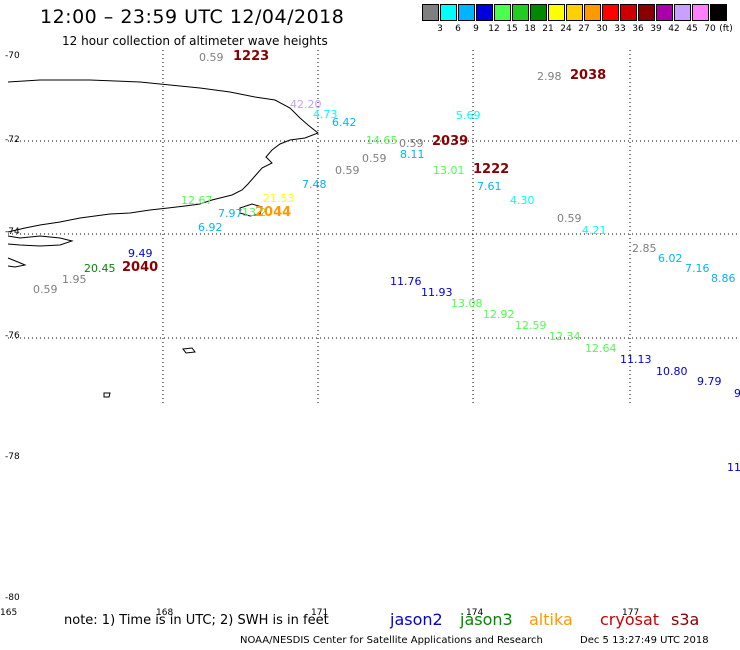 The height and width of the screenshot is (650, 740). What do you see at coordinates (344, 122) in the screenshot?
I see `wave-height-value: 6.42` at bounding box center [344, 122].